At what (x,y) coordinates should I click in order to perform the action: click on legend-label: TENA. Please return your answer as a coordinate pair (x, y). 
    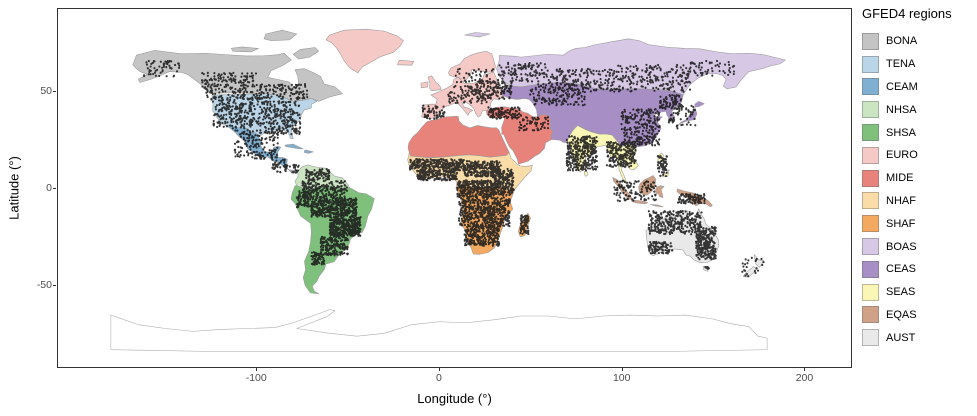
    Looking at the image, I should click on (901, 64).